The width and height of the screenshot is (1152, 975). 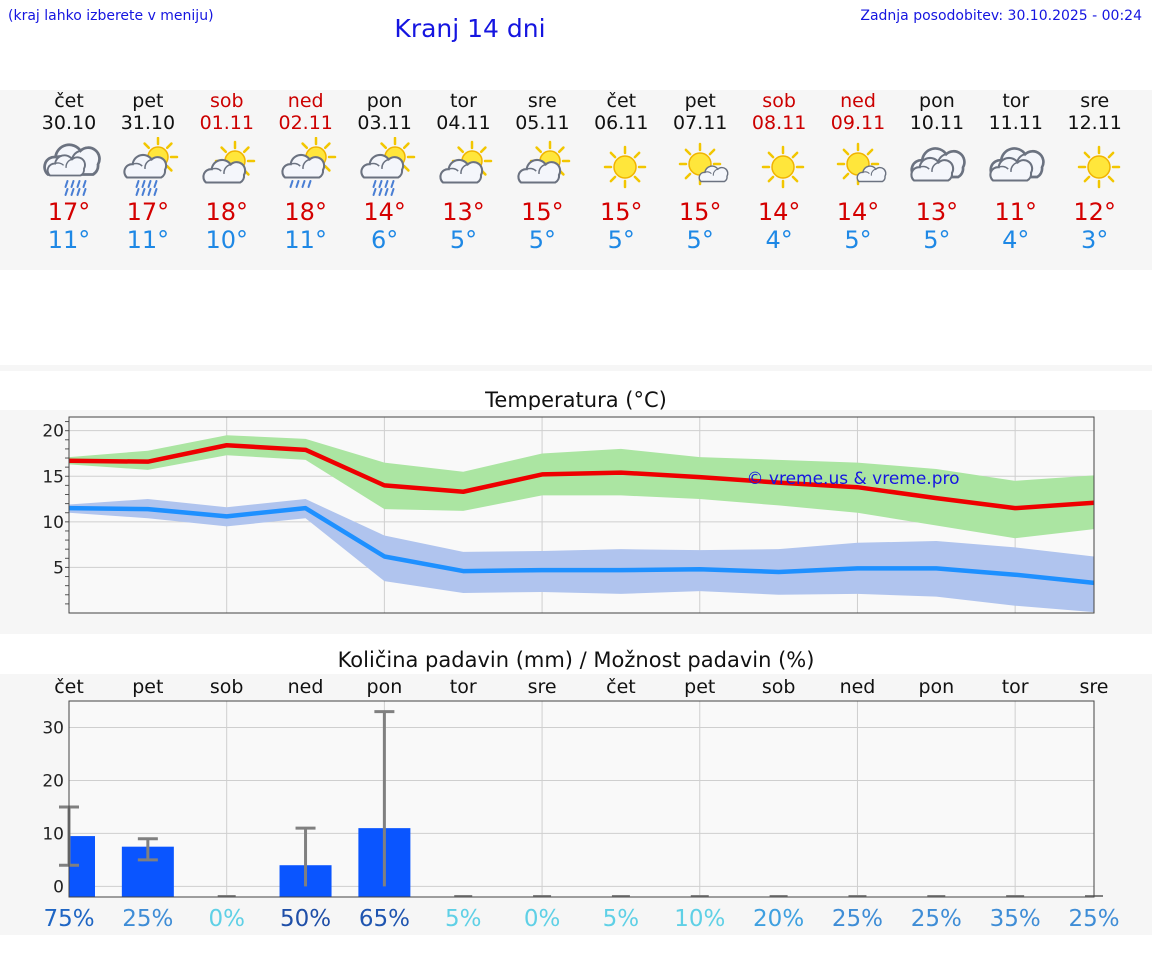 I want to click on forecast-day: pon 03.11 14° 6°, so click(x=385, y=172).